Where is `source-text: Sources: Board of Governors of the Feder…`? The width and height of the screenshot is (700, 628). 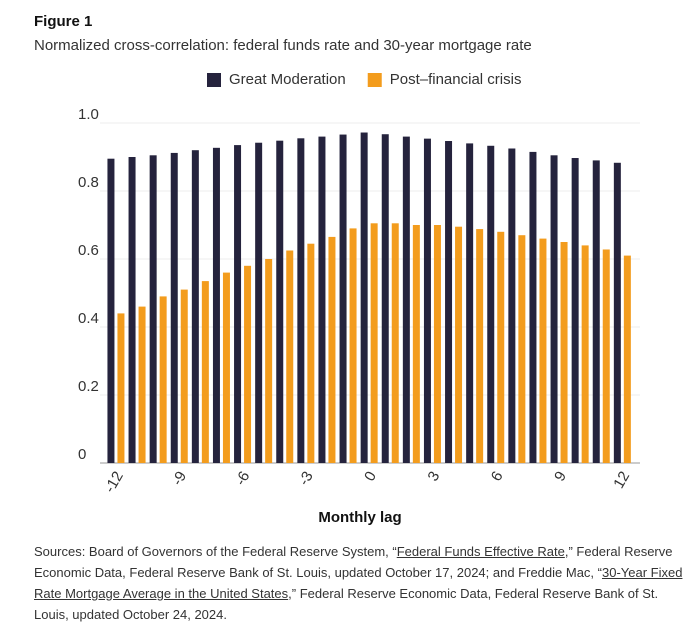
source-text: Sources: Board of Governors of the Feder… is located at coordinates (215, 551).